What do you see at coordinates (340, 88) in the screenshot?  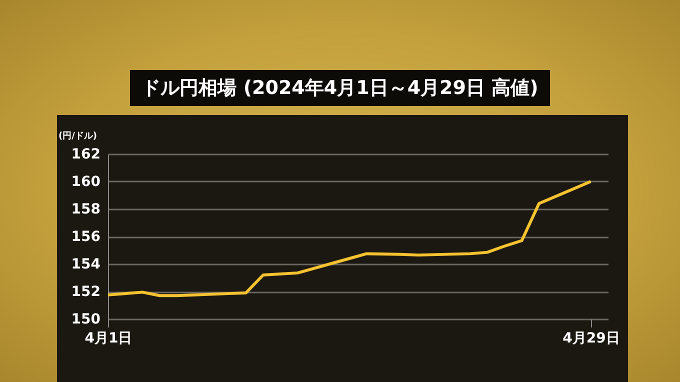 I see `chart-title: ドル円相場 (2024年4月1日～4月29日 高値)` at bounding box center [340, 88].